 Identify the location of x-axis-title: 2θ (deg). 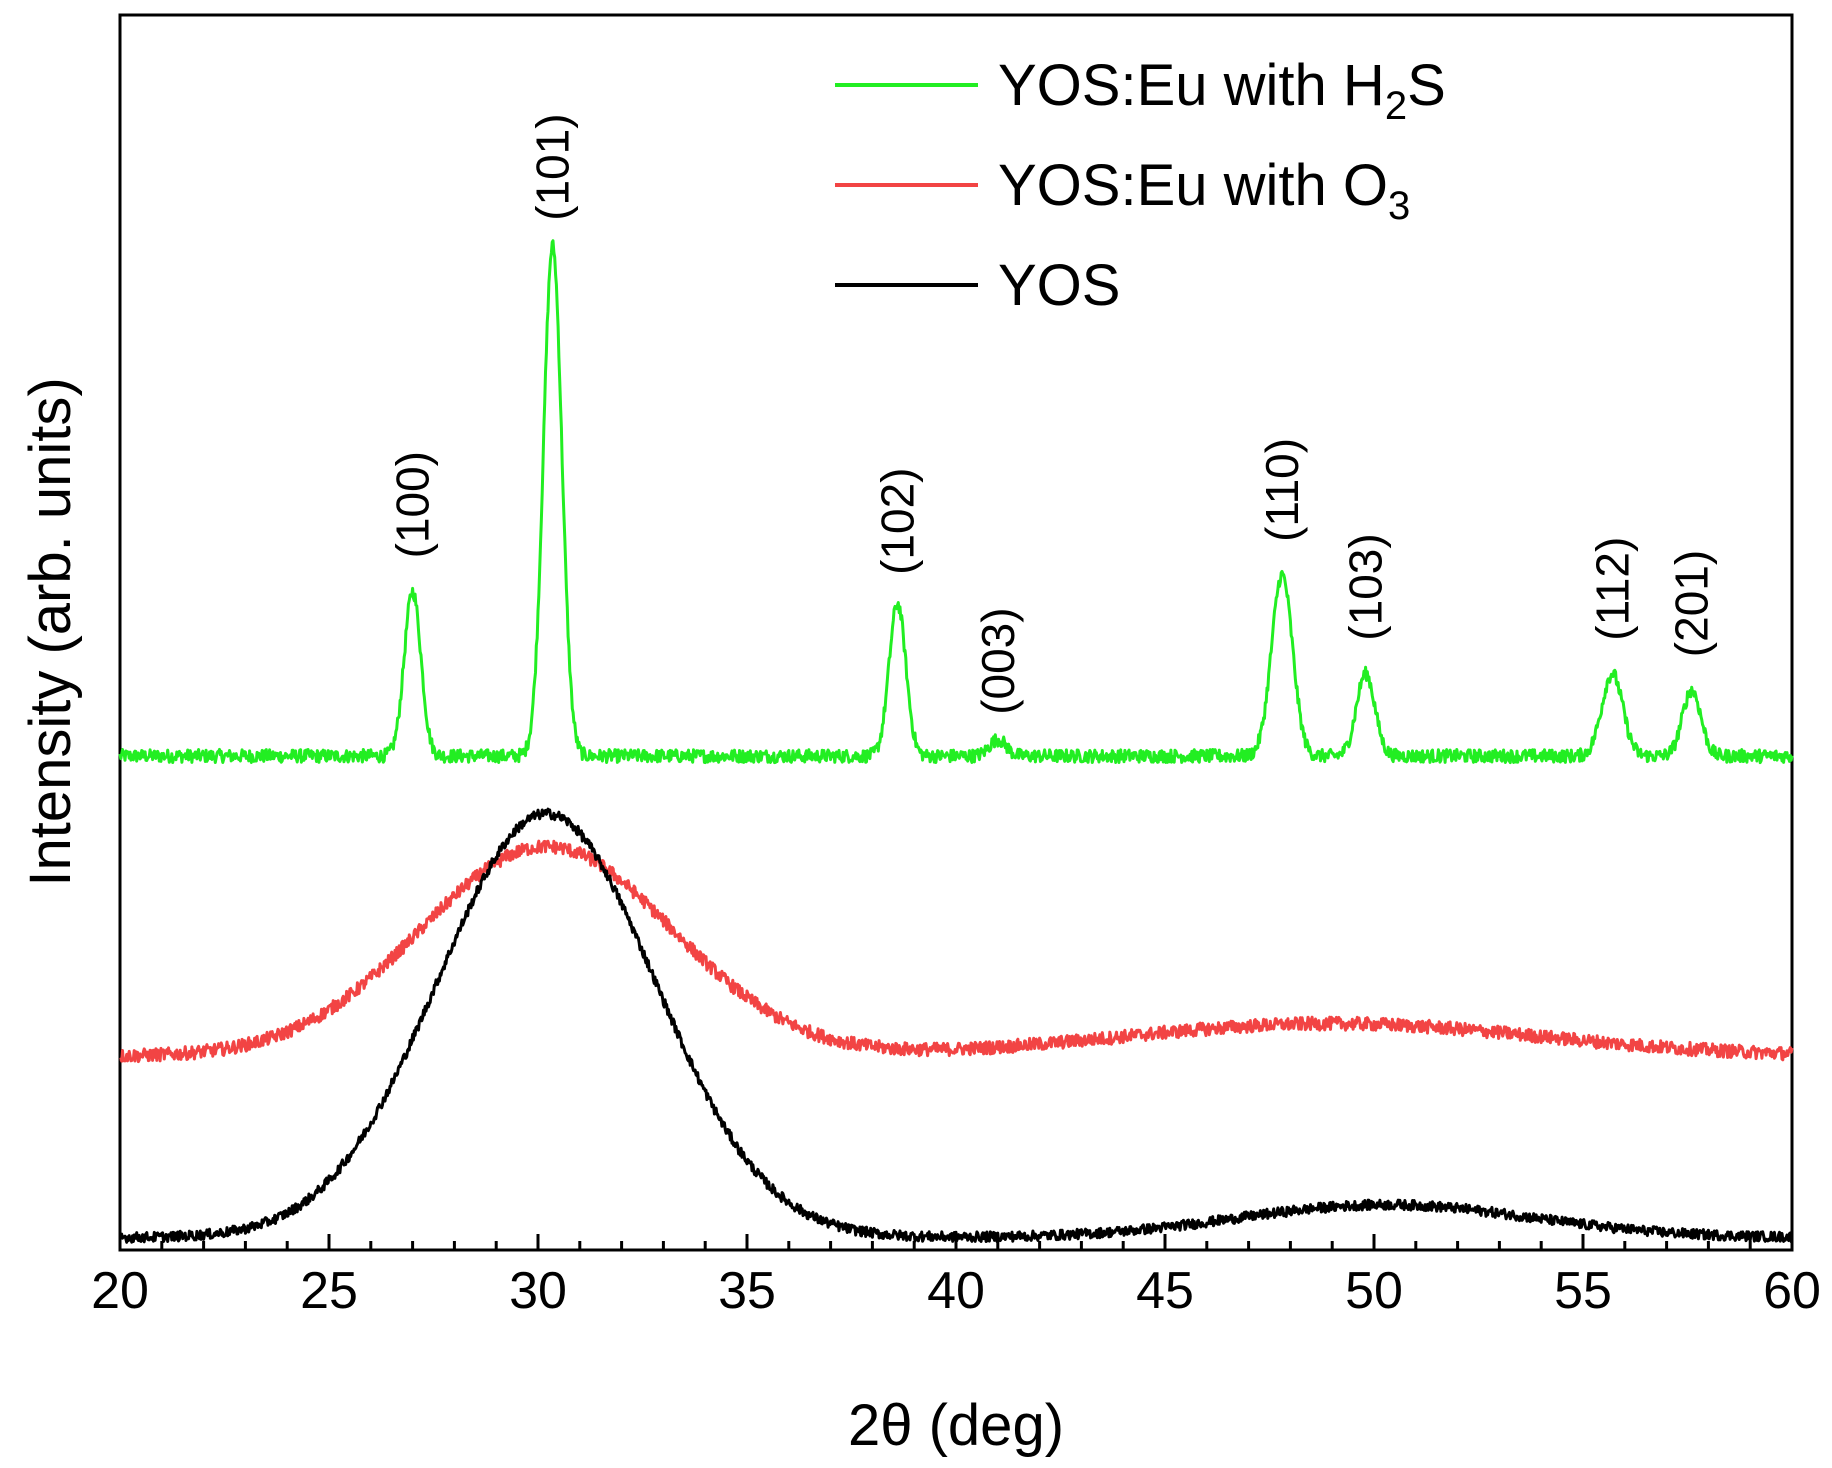
(956, 1425).